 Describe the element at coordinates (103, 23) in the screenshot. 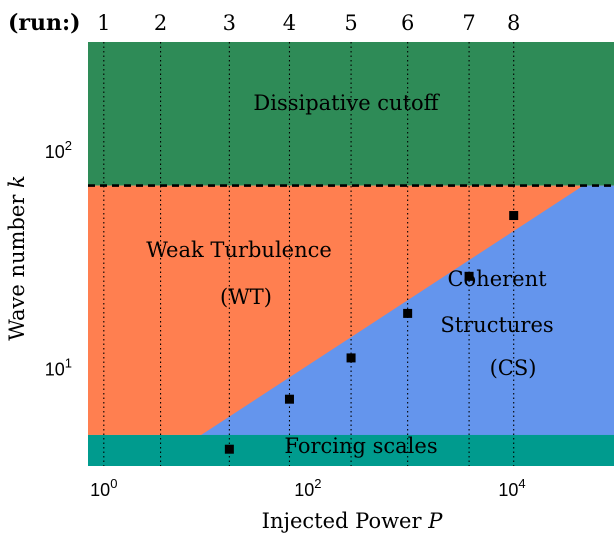

I see `run-label-1: 1` at that location.